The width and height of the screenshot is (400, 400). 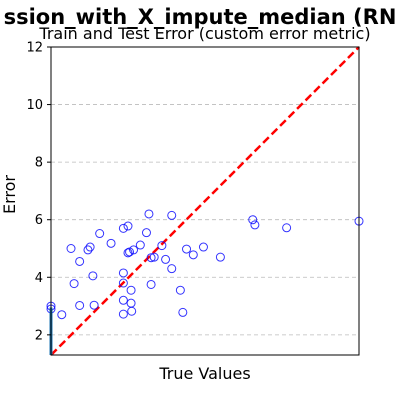 I want to click on y-ticks: 2 4 6 8 10 12, so click(x=38, y=192).